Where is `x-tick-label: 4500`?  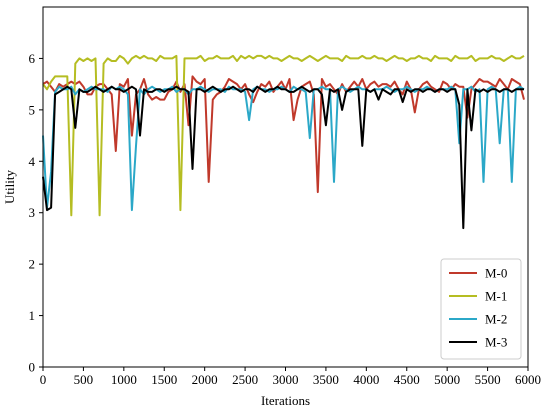
x-tick-label: 4500 is located at coordinates (407, 379).